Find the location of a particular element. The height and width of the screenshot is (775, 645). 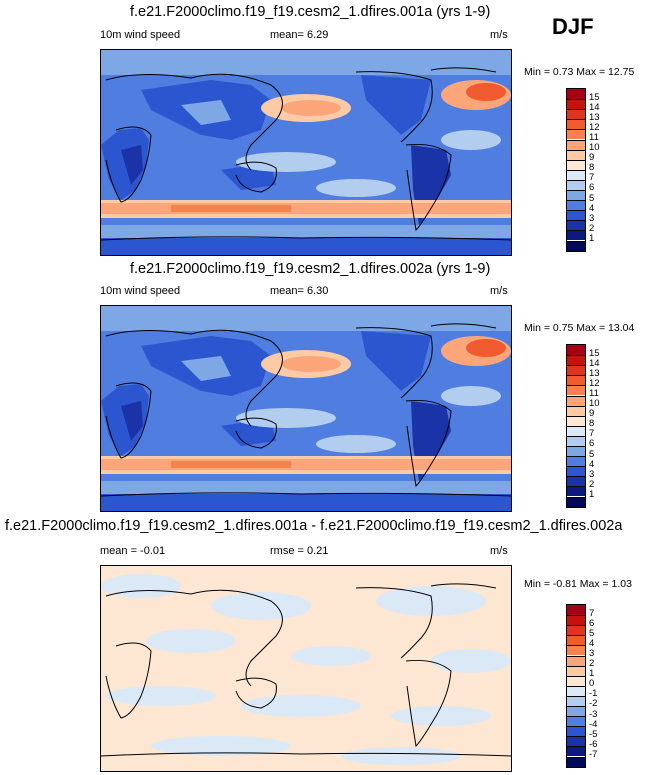

panel2-mean: mean= 6.30 is located at coordinates (299, 291).